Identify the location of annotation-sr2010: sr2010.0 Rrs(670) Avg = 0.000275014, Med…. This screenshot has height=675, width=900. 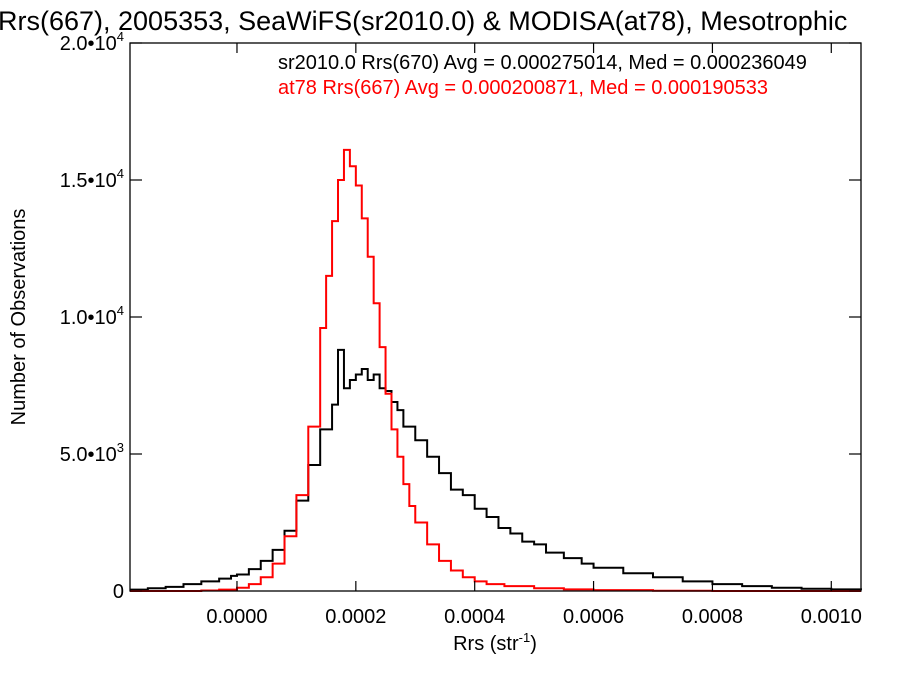
(542, 63).